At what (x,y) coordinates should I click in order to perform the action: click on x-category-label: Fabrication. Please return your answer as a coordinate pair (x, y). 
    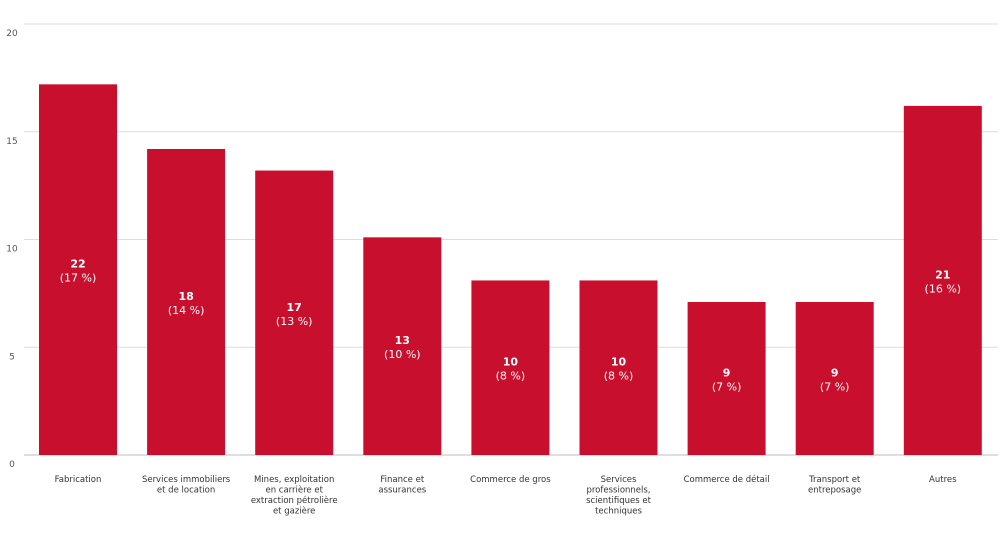
    Looking at the image, I should click on (78, 480).